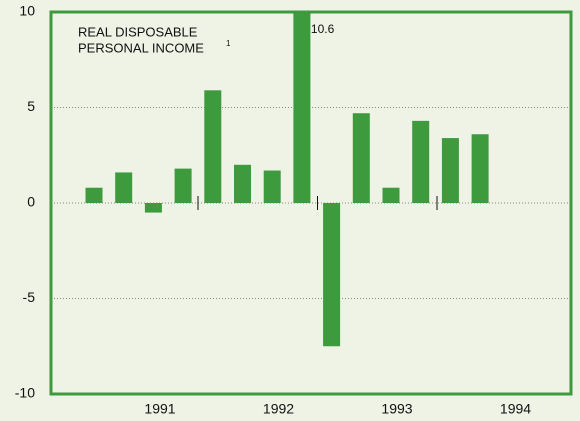 This screenshot has height=421, width=580. I want to click on footnote-marker: 1, so click(228, 43).